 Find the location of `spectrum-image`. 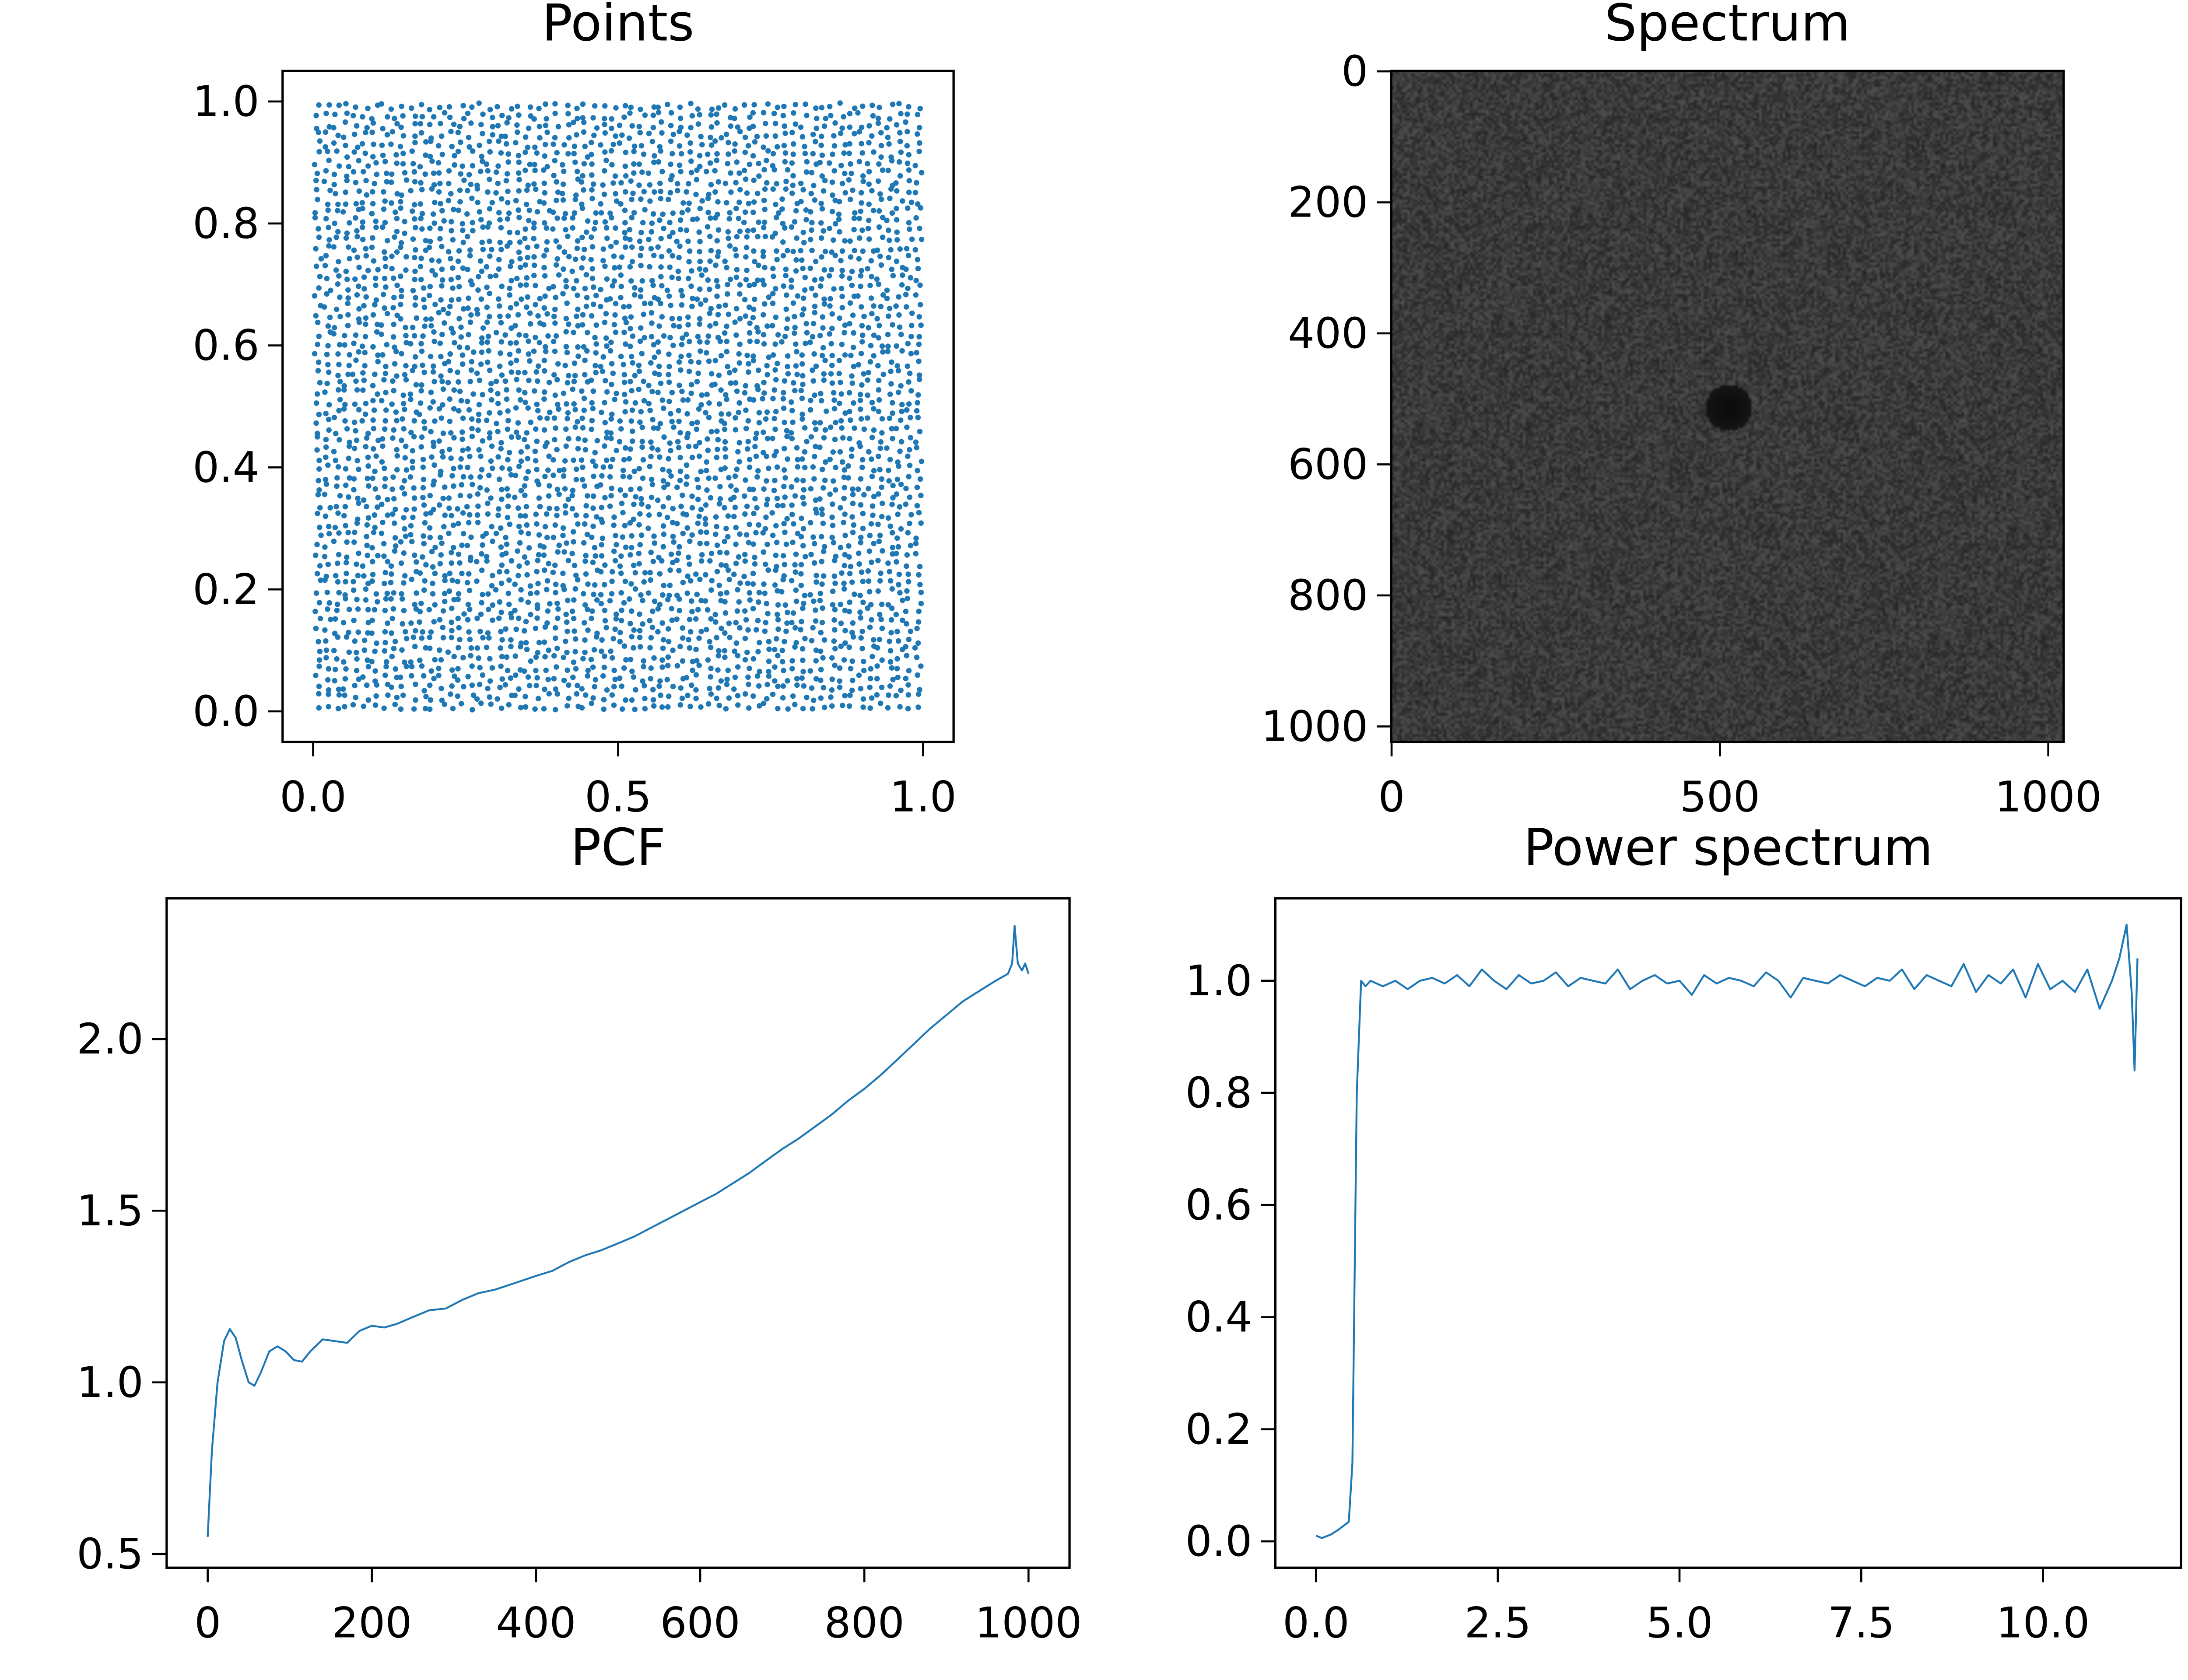

spectrum-image is located at coordinates (1727, 406).